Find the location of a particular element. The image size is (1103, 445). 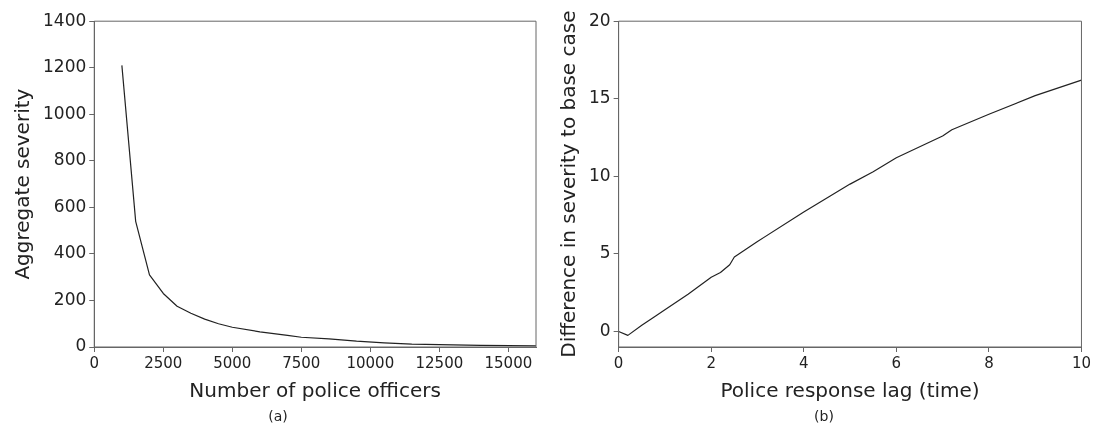

y-tick-label: 1400 is located at coordinates (65, 19).